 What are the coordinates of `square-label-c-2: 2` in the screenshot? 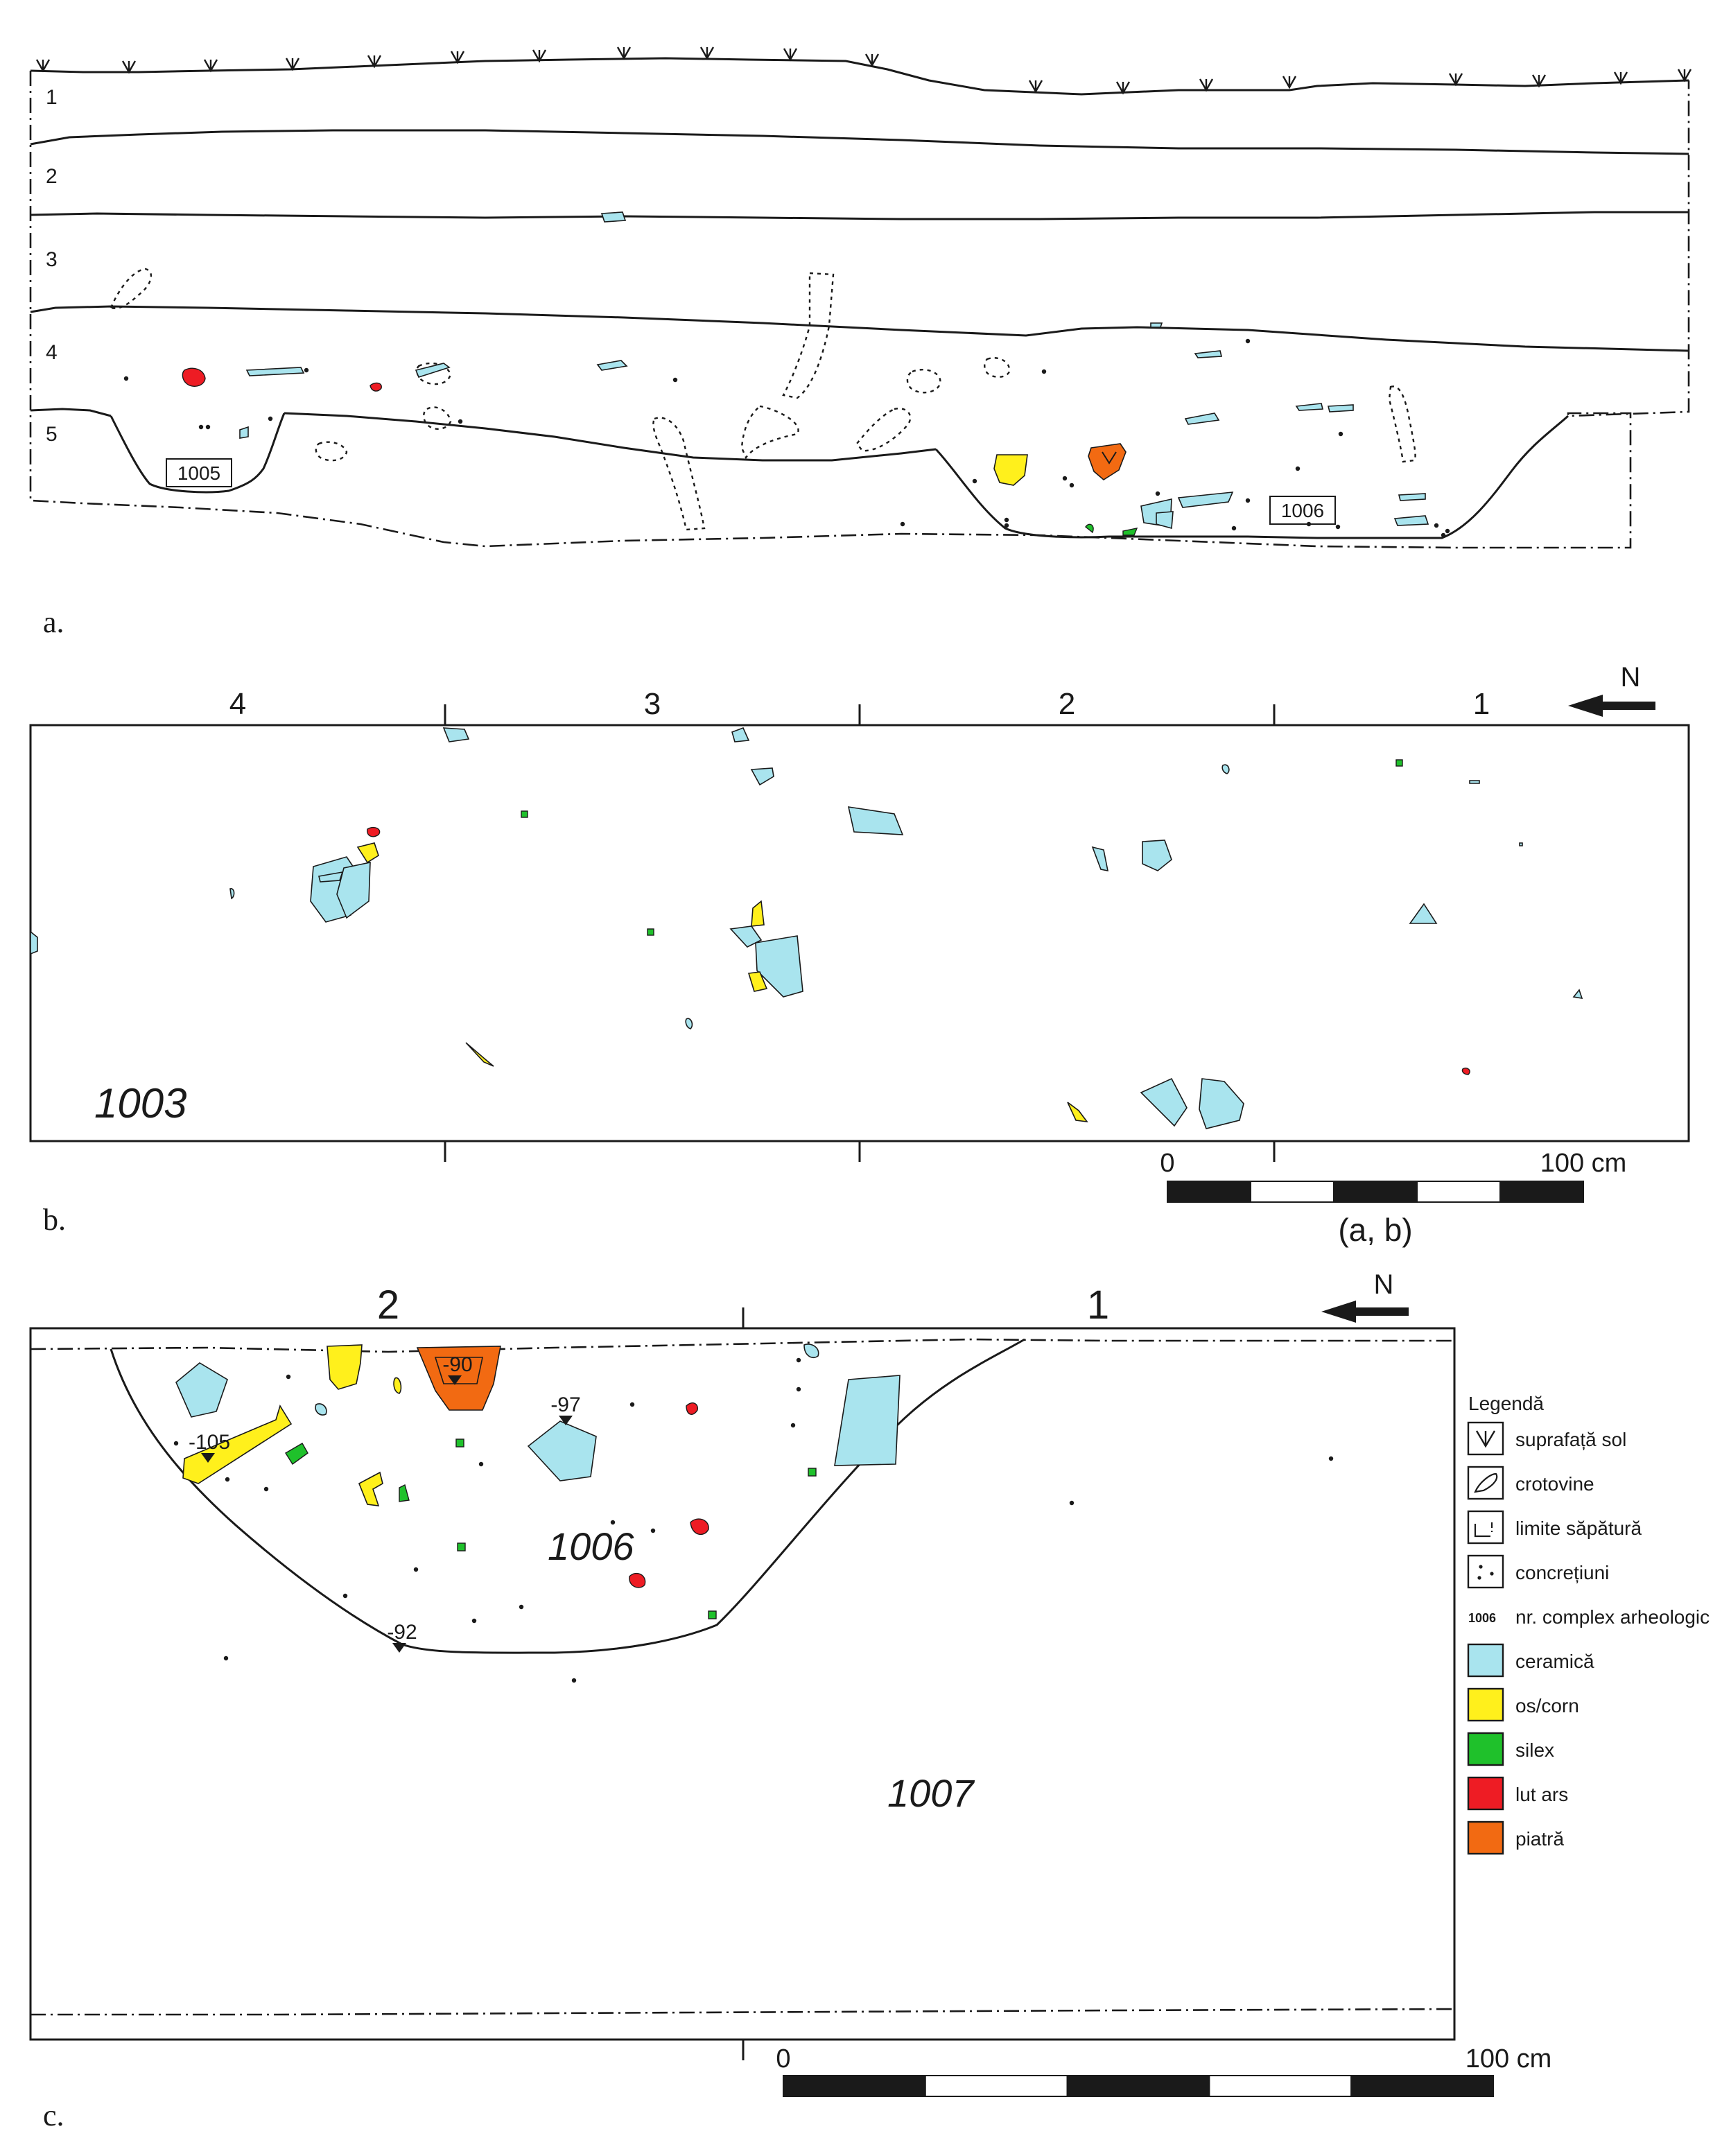 It's located at (388, 1305).